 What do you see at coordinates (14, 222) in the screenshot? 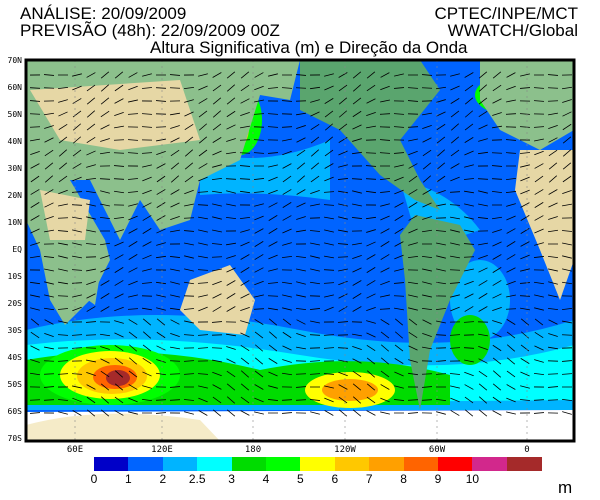
I see `lat-label: 10N` at bounding box center [14, 222].